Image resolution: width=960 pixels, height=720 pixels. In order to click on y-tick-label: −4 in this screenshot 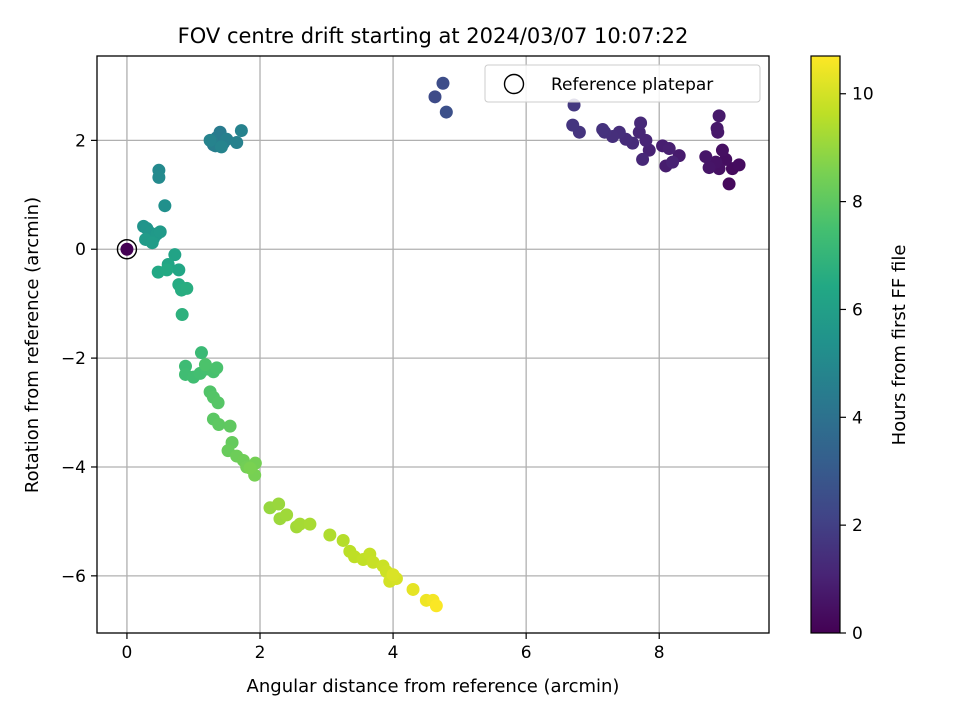, I will do `click(73, 468)`.